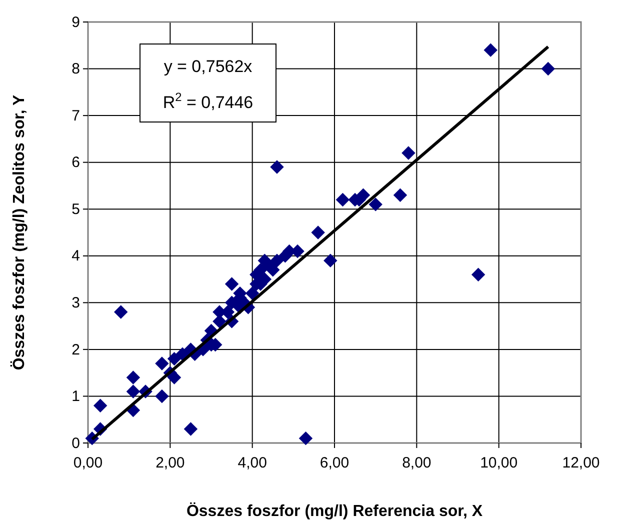 This screenshot has height=524, width=619. What do you see at coordinates (417, 463) in the screenshot?
I see `x-tick-label: 8,00` at bounding box center [417, 463].